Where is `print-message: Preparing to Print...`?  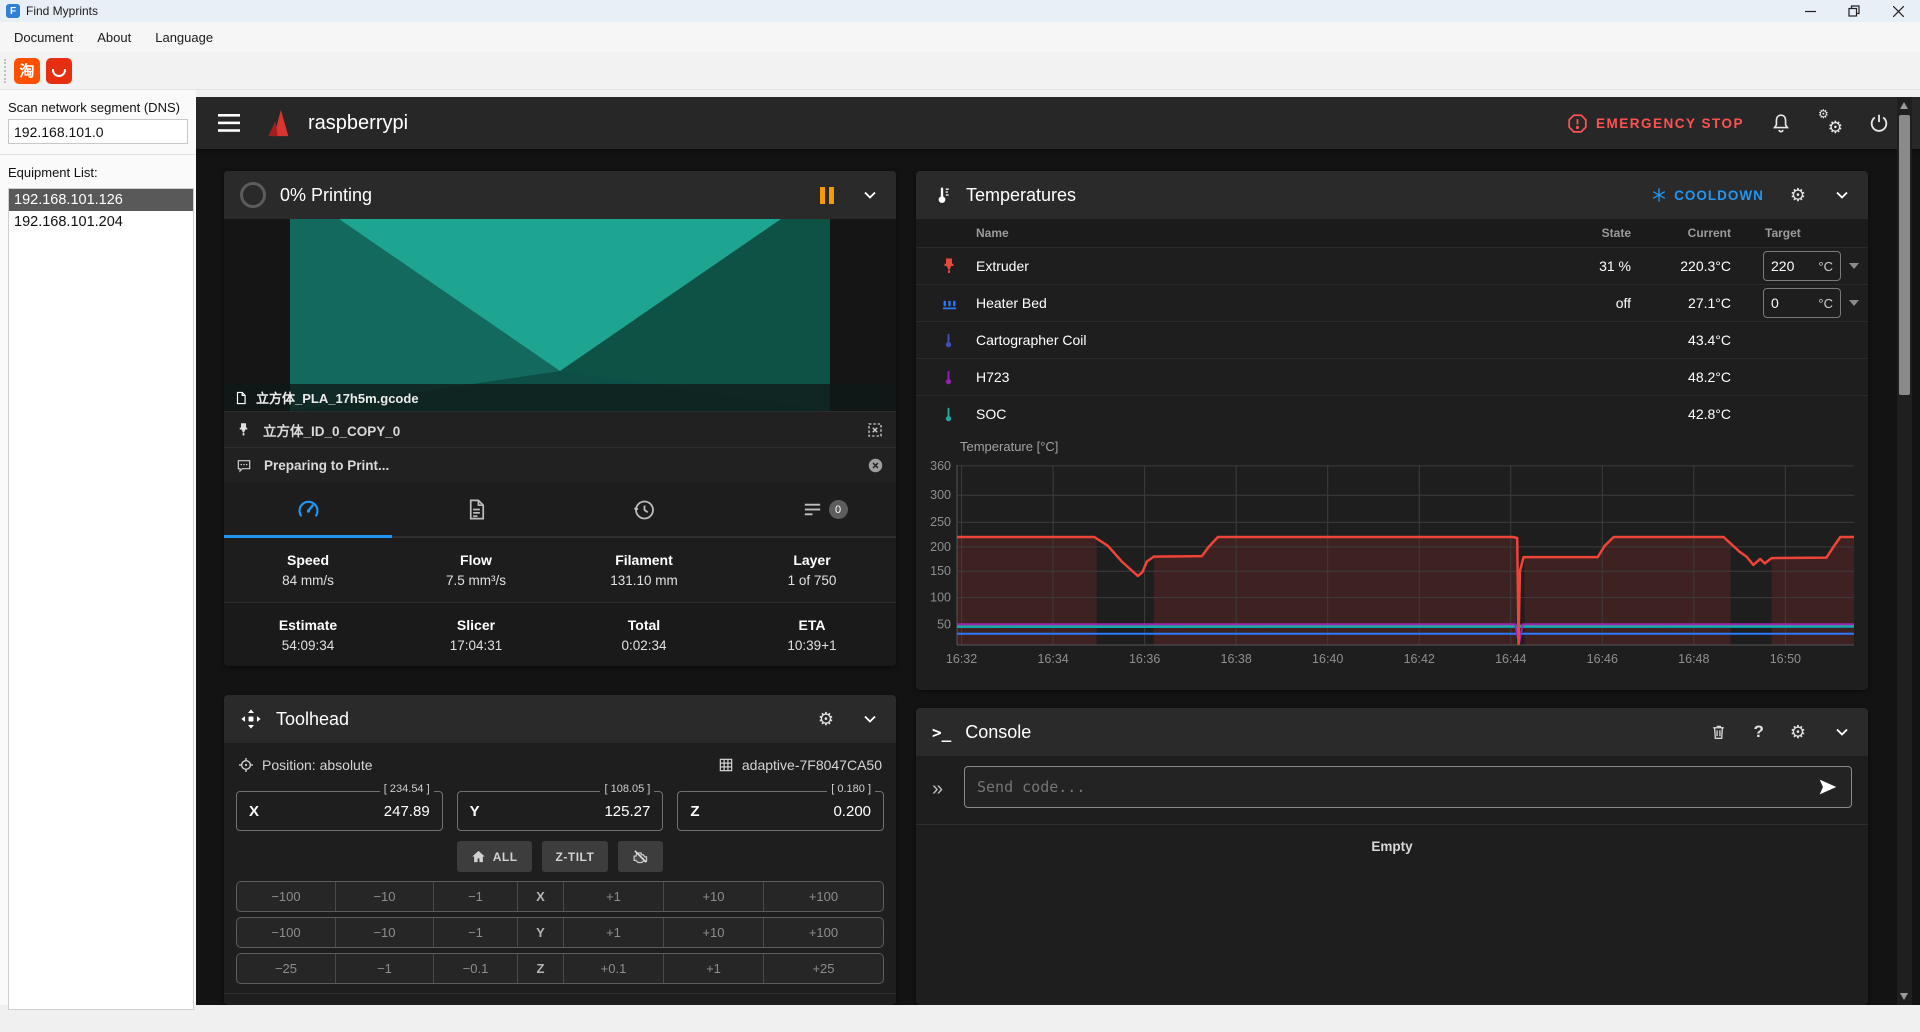
print-message: Preparing to Print... is located at coordinates (327, 465).